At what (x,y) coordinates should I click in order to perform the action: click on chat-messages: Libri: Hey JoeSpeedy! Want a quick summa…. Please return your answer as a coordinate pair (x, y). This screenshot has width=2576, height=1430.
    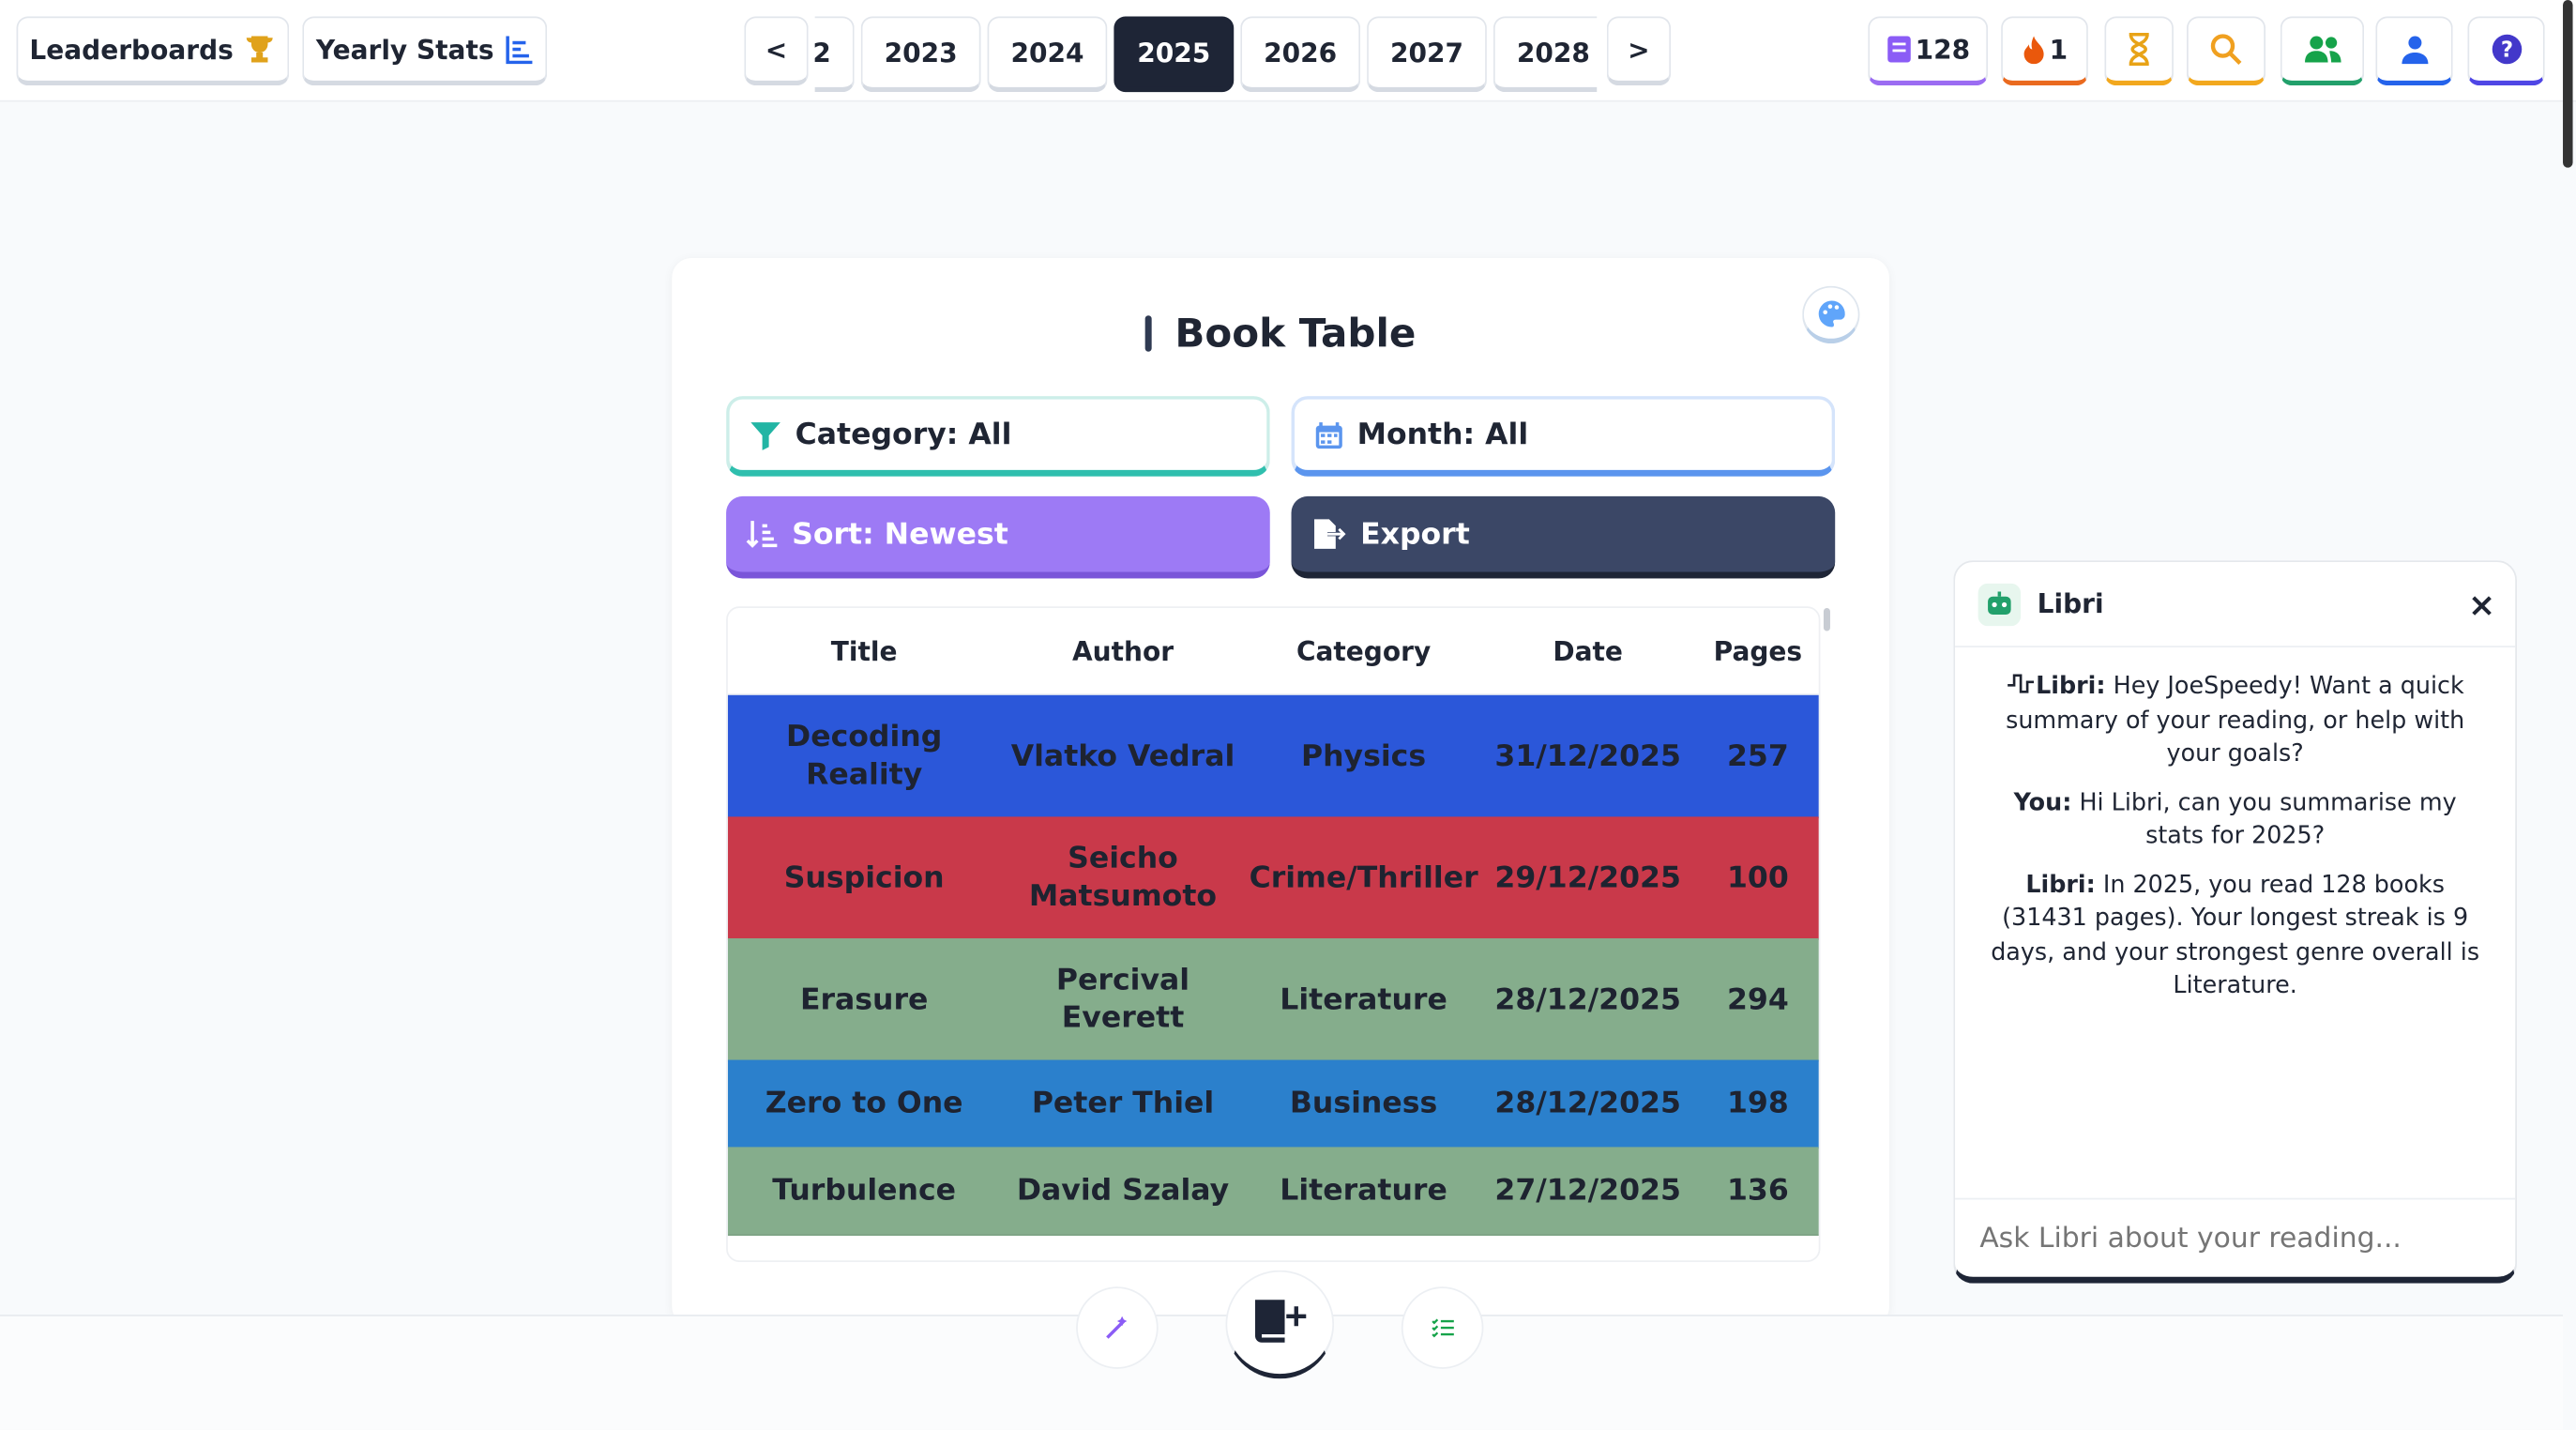
    Looking at the image, I should click on (2235, 825).